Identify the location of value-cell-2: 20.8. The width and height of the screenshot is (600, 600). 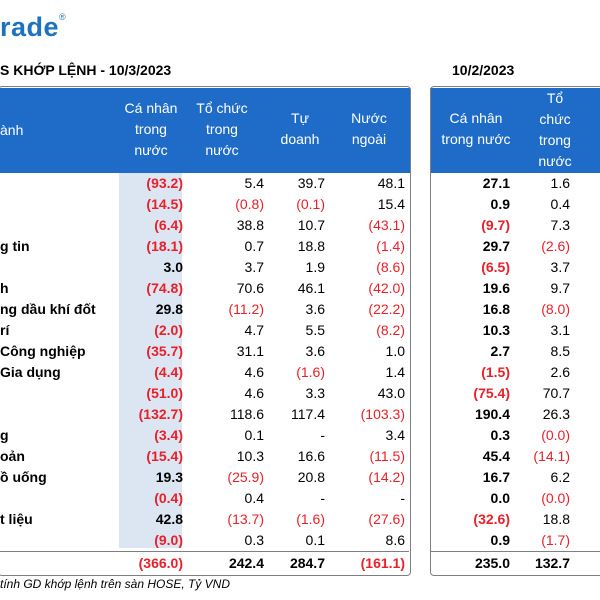
(311, 477).